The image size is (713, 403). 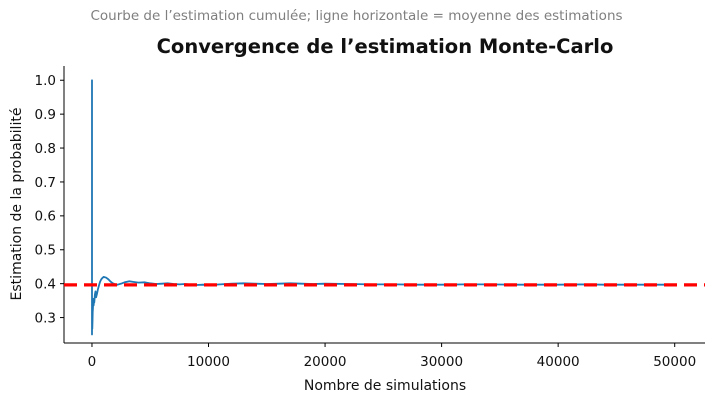 What do you see at coordinates (441, 362) in the screenshot?
I see `x-tick-label: 30000` at bounding box center [441, 362].